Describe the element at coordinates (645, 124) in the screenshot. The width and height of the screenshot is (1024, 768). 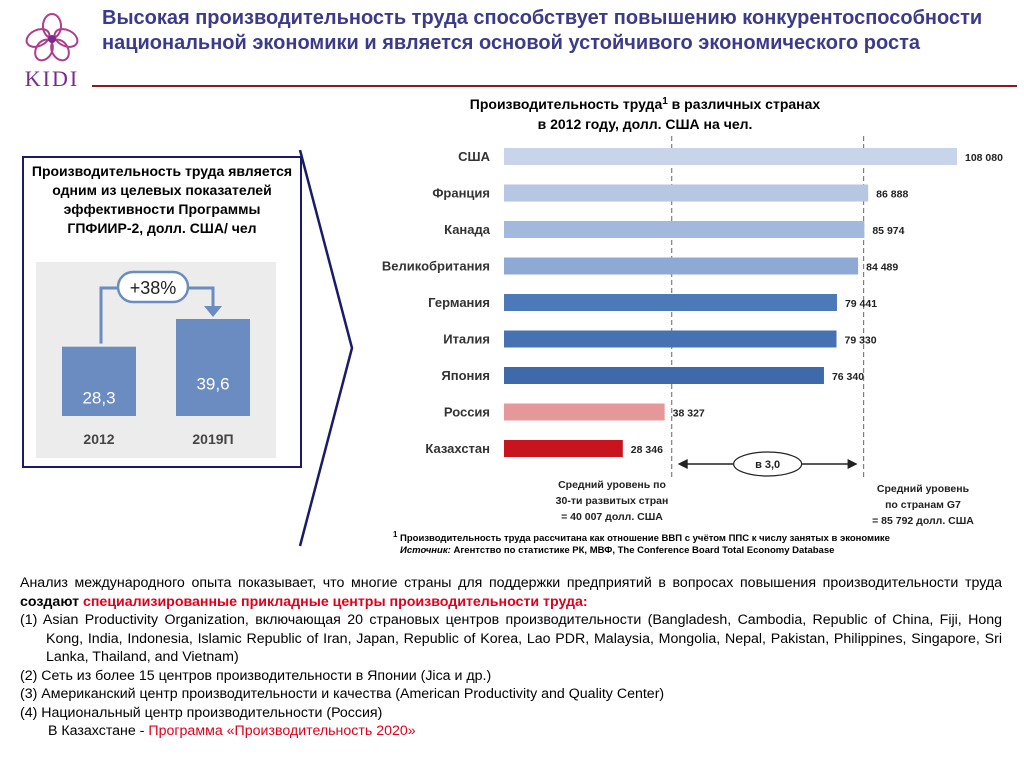
I see `chart-subtitle: в 2012 году, долл. США на чел.` at that location.